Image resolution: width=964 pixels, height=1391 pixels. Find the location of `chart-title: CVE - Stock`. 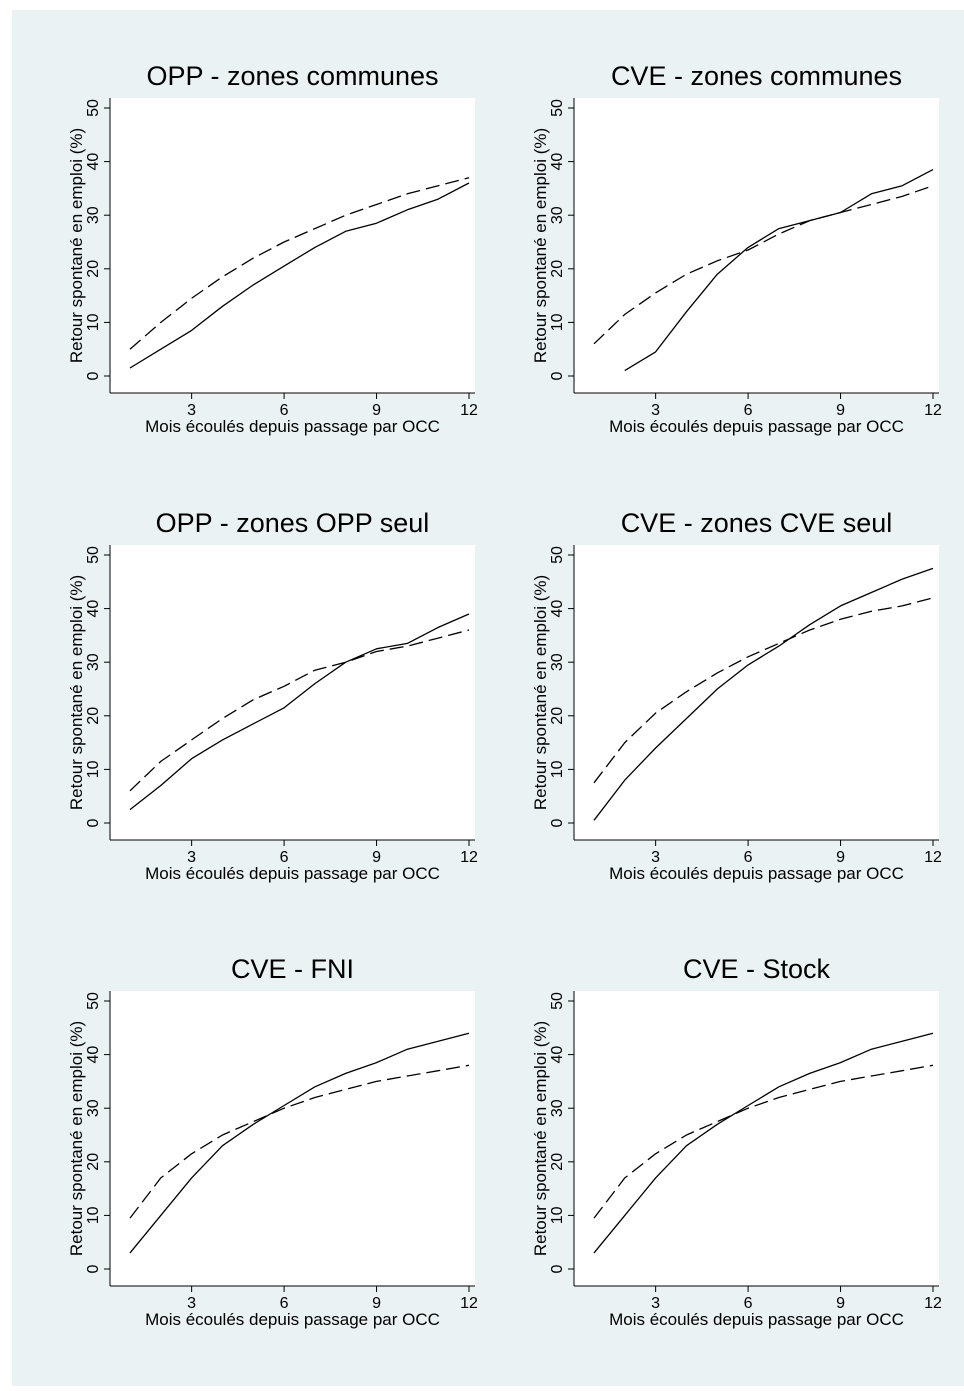

chart-title: CVE - Stock is located at coordinates (757, 969).